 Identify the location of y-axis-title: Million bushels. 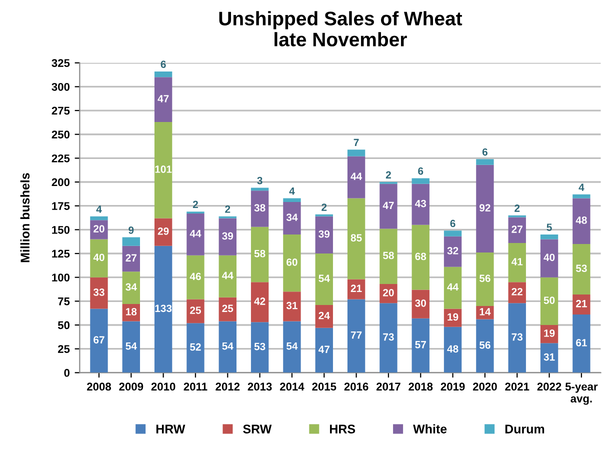
(25, 217).